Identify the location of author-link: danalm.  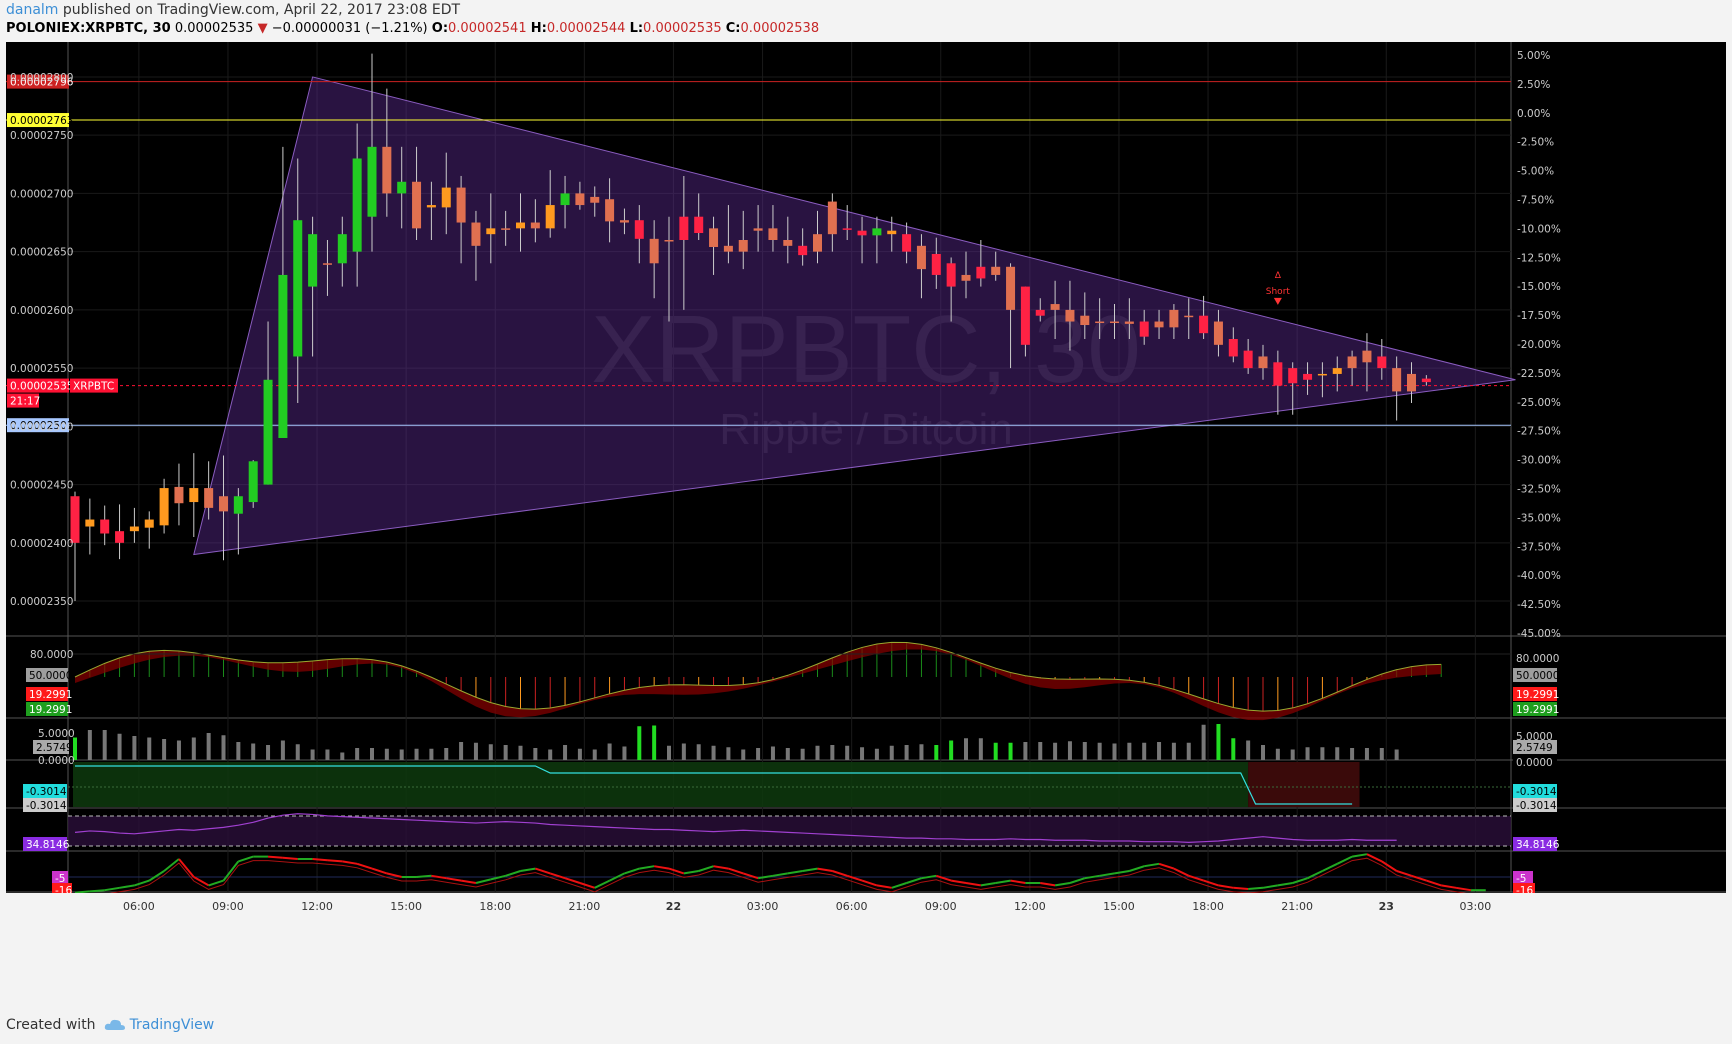
(32, 10).